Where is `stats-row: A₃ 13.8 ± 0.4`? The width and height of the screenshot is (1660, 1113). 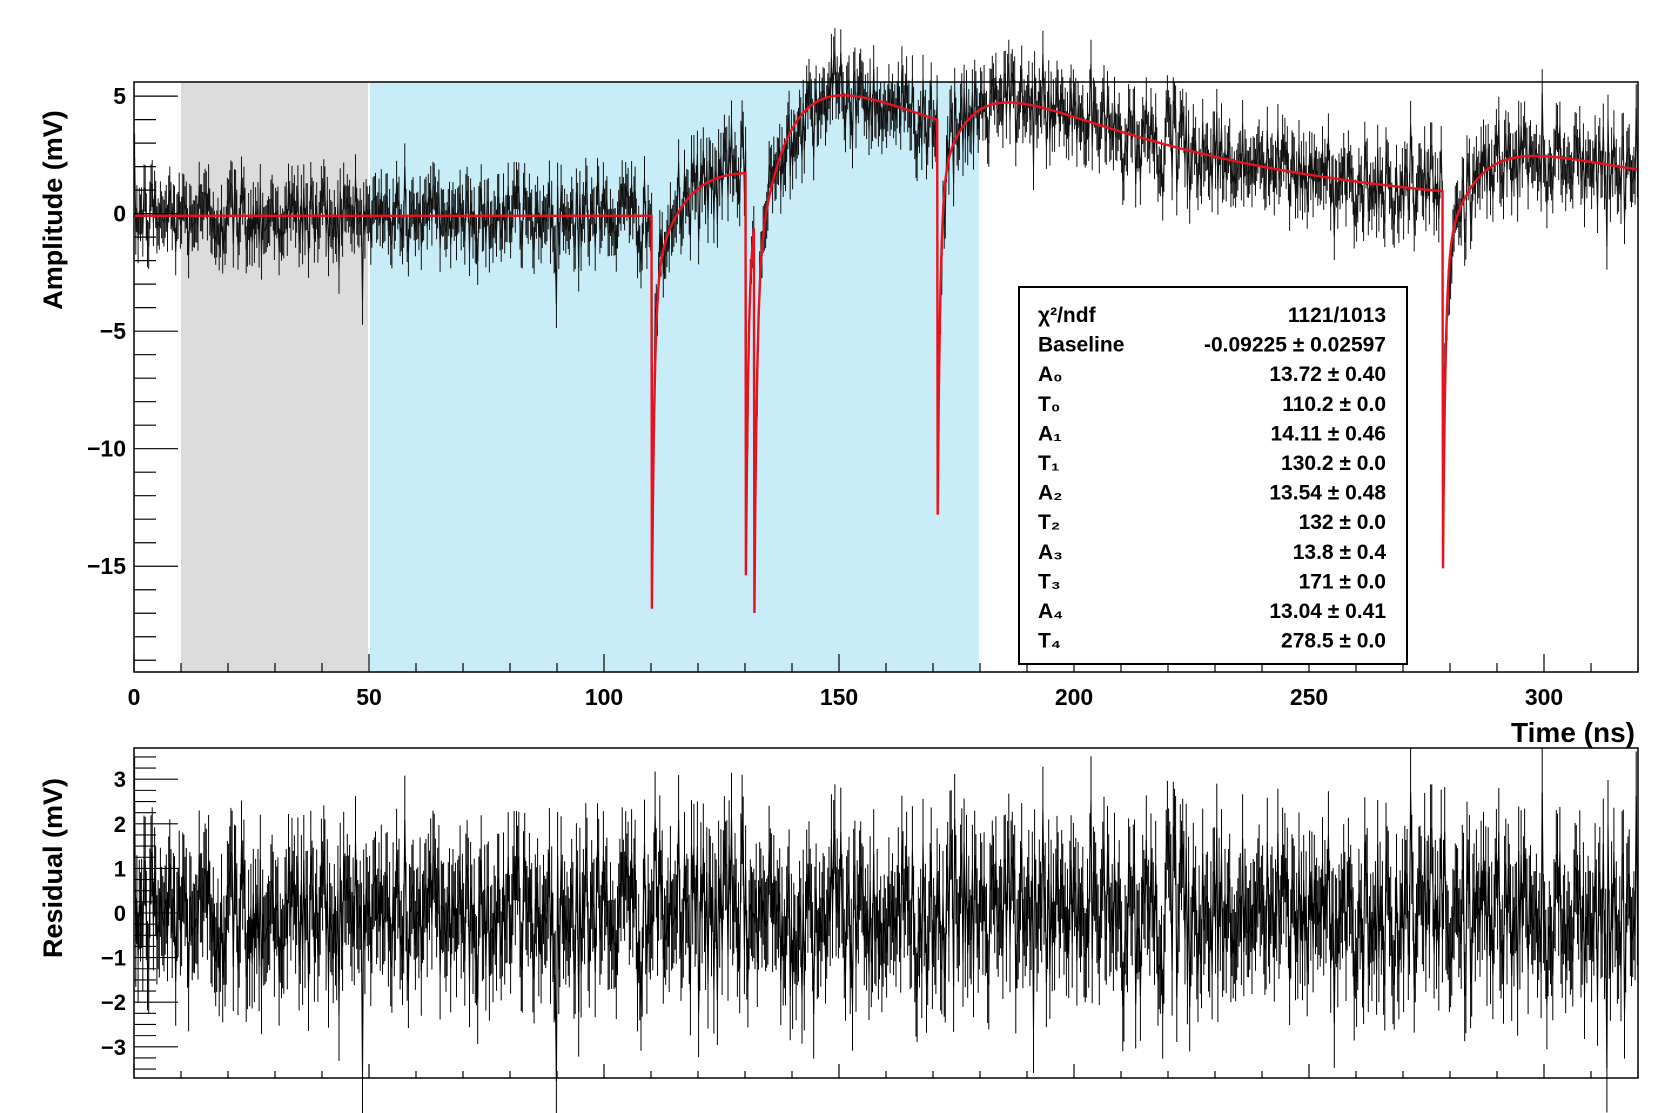 stats-row: A₃ 13.8 ± 0.4 is located at coordinates (1212, 552).